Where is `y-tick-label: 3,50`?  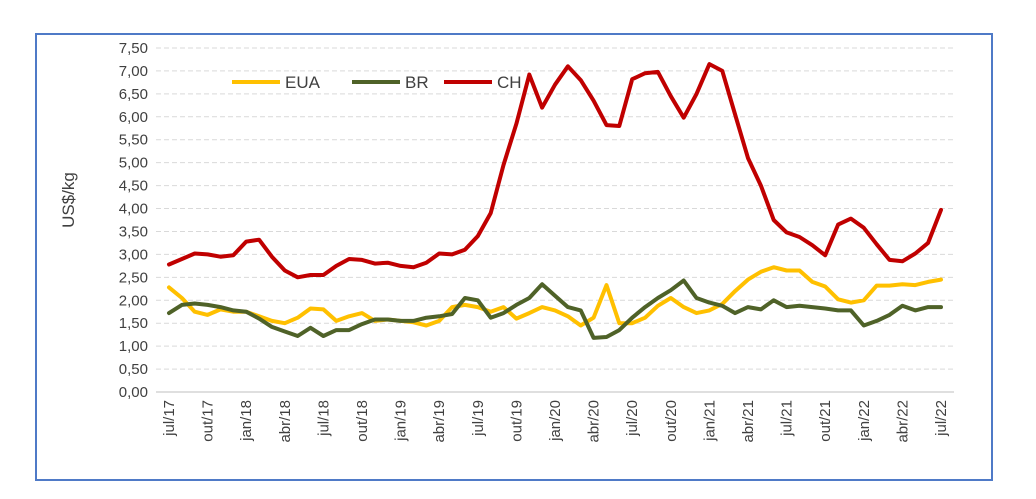
y-tick-label: 3,50 is located at coordinates (133, 231).